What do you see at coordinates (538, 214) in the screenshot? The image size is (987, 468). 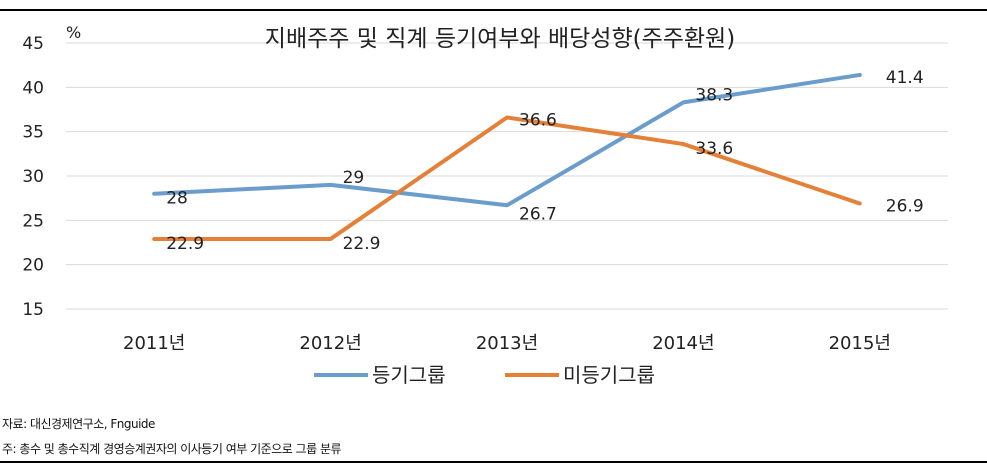 I see `data-label: 26.7` at bounding box center [538, 214].